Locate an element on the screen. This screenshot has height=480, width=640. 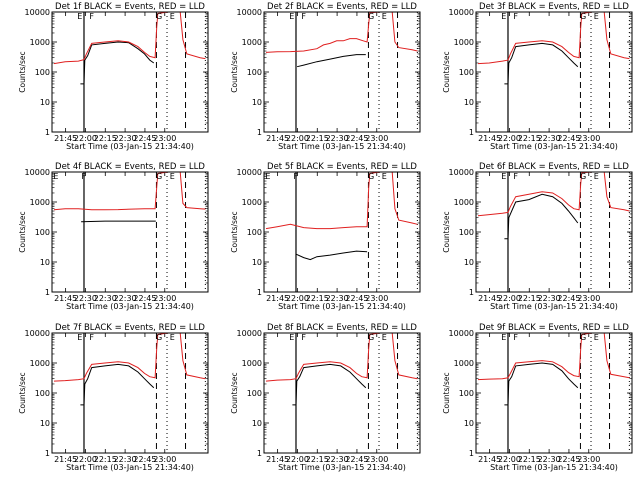
chart-title: Det 5f BLACK = Events, RED = LLD is located at coordinates (342, 167).